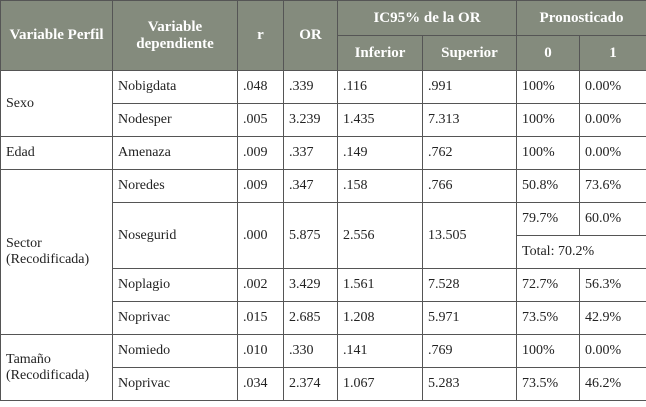 Image resolution: width=646 pixels, height=407 pixels. What do you see at coordinates (260, 318) in the screenshot?
I see `cell: .015` at bounding box center [260, 318].